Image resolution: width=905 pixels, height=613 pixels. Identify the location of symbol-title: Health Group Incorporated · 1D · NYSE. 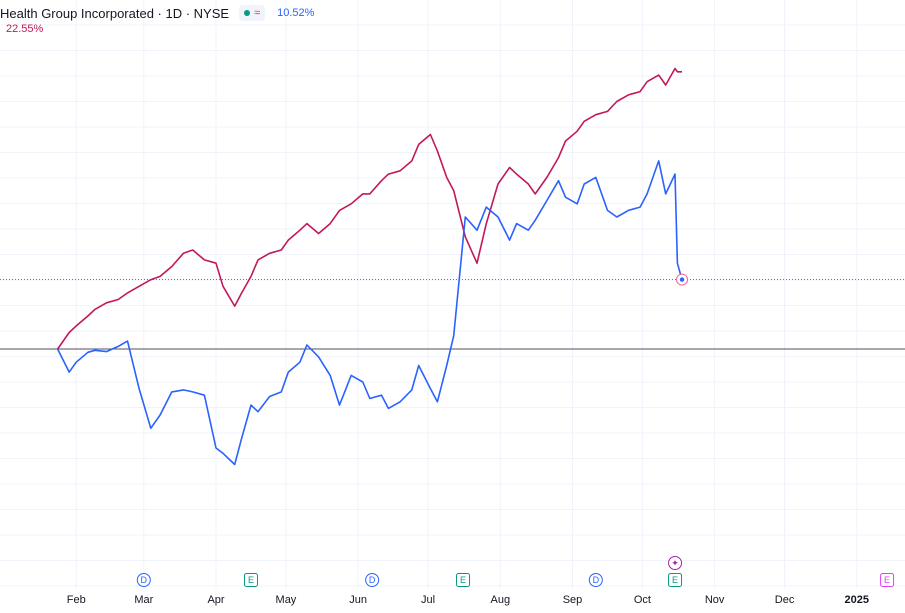
(115, 13).